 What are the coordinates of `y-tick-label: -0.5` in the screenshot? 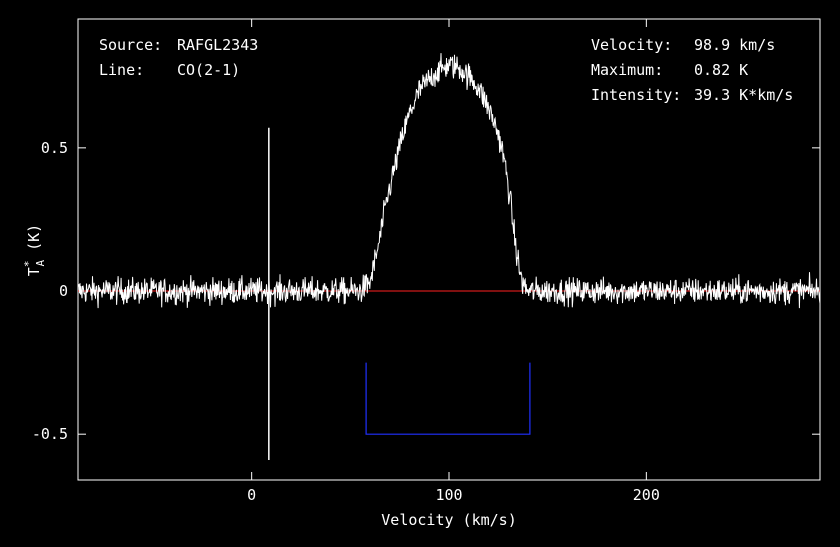 It's located at (50, 434).